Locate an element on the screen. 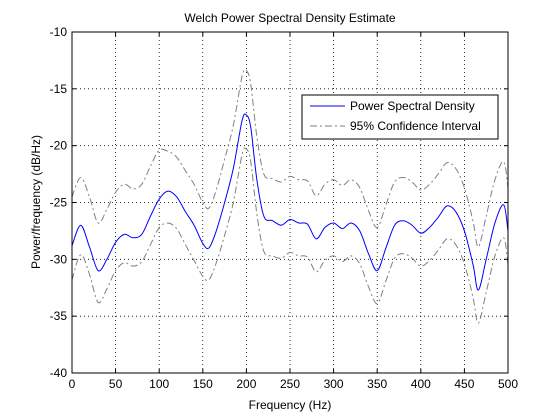 This screenshot has width=560, height=420. y-tick-label: -10 is located at coordinates (59, 32).